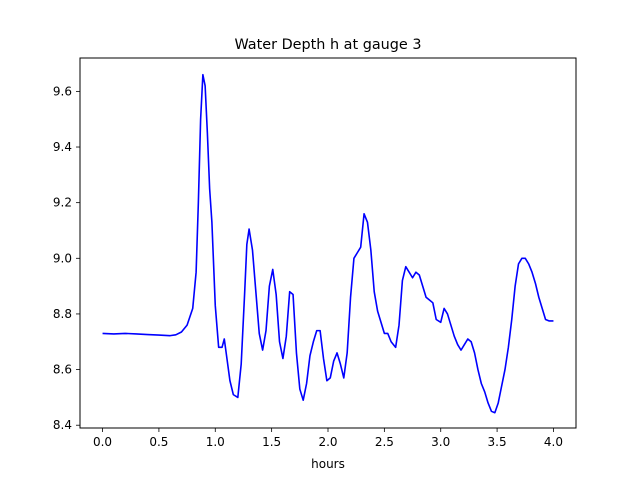  What do you see at coordinates (158, 442) in the screenshot?
I see `x-tick-label: 0.5` at bounding box center [158, 442].